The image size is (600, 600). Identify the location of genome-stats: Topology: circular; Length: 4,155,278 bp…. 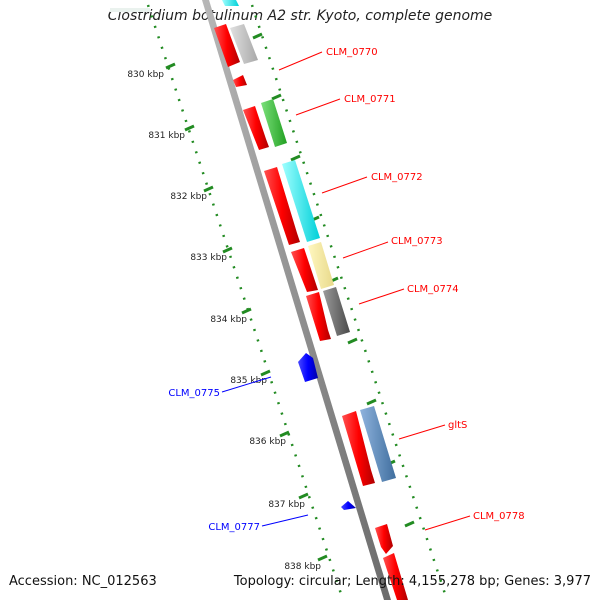
(412, 581).